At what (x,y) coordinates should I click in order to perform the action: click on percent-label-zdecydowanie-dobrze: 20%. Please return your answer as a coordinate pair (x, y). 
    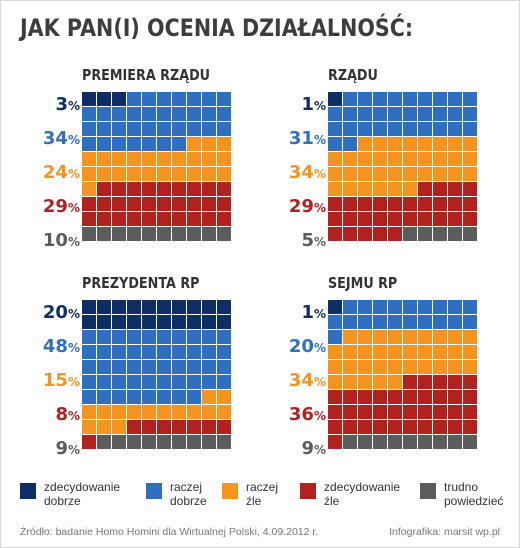
    Looking at the image, I should click on (50, 312).